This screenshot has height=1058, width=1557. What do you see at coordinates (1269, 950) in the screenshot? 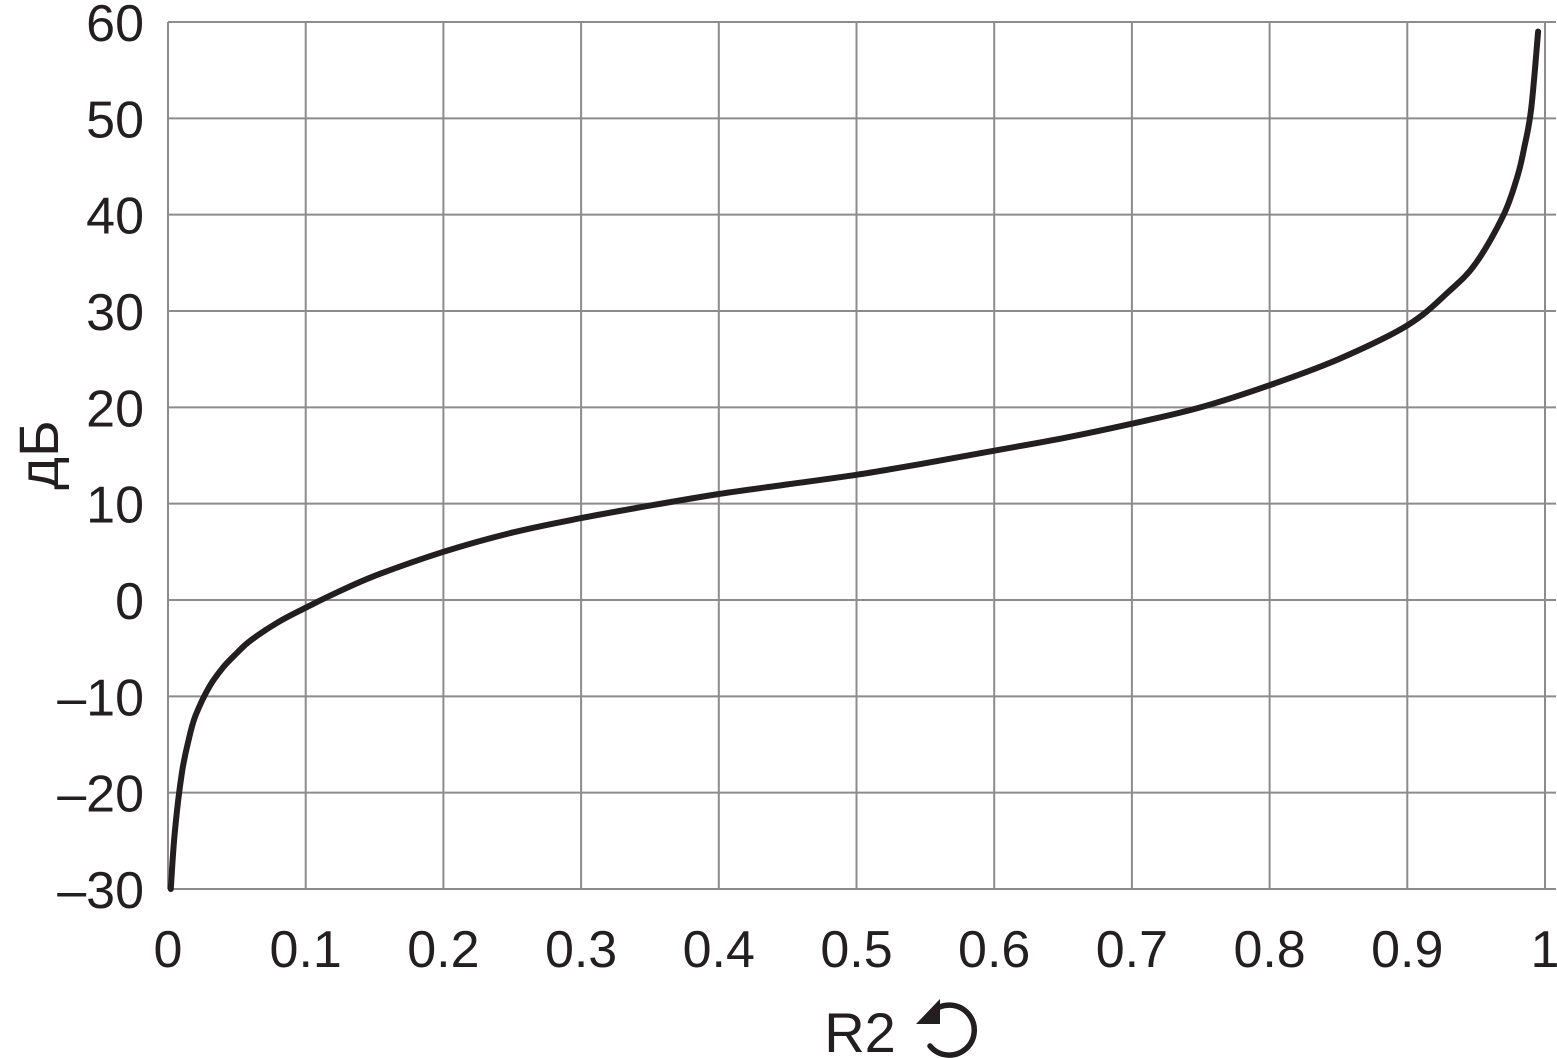
I see `x-tick-label: 0.8` at bounding box center [1269, 950].